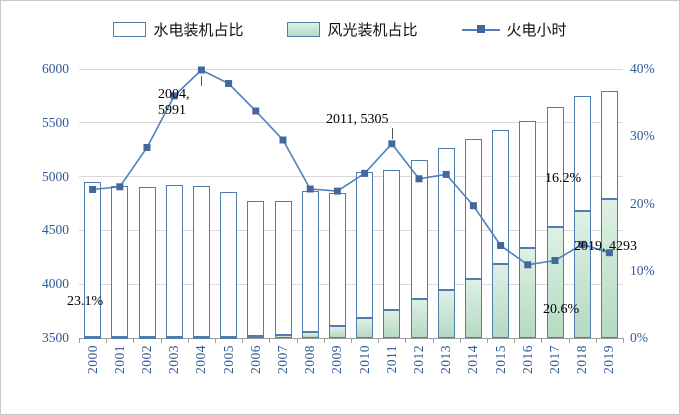 The height and width of the screenshot is (415, 680). Describe the element at coordinates (582, 359) in the screenshot. I see `x-axis-year-label: 2018` at that location.